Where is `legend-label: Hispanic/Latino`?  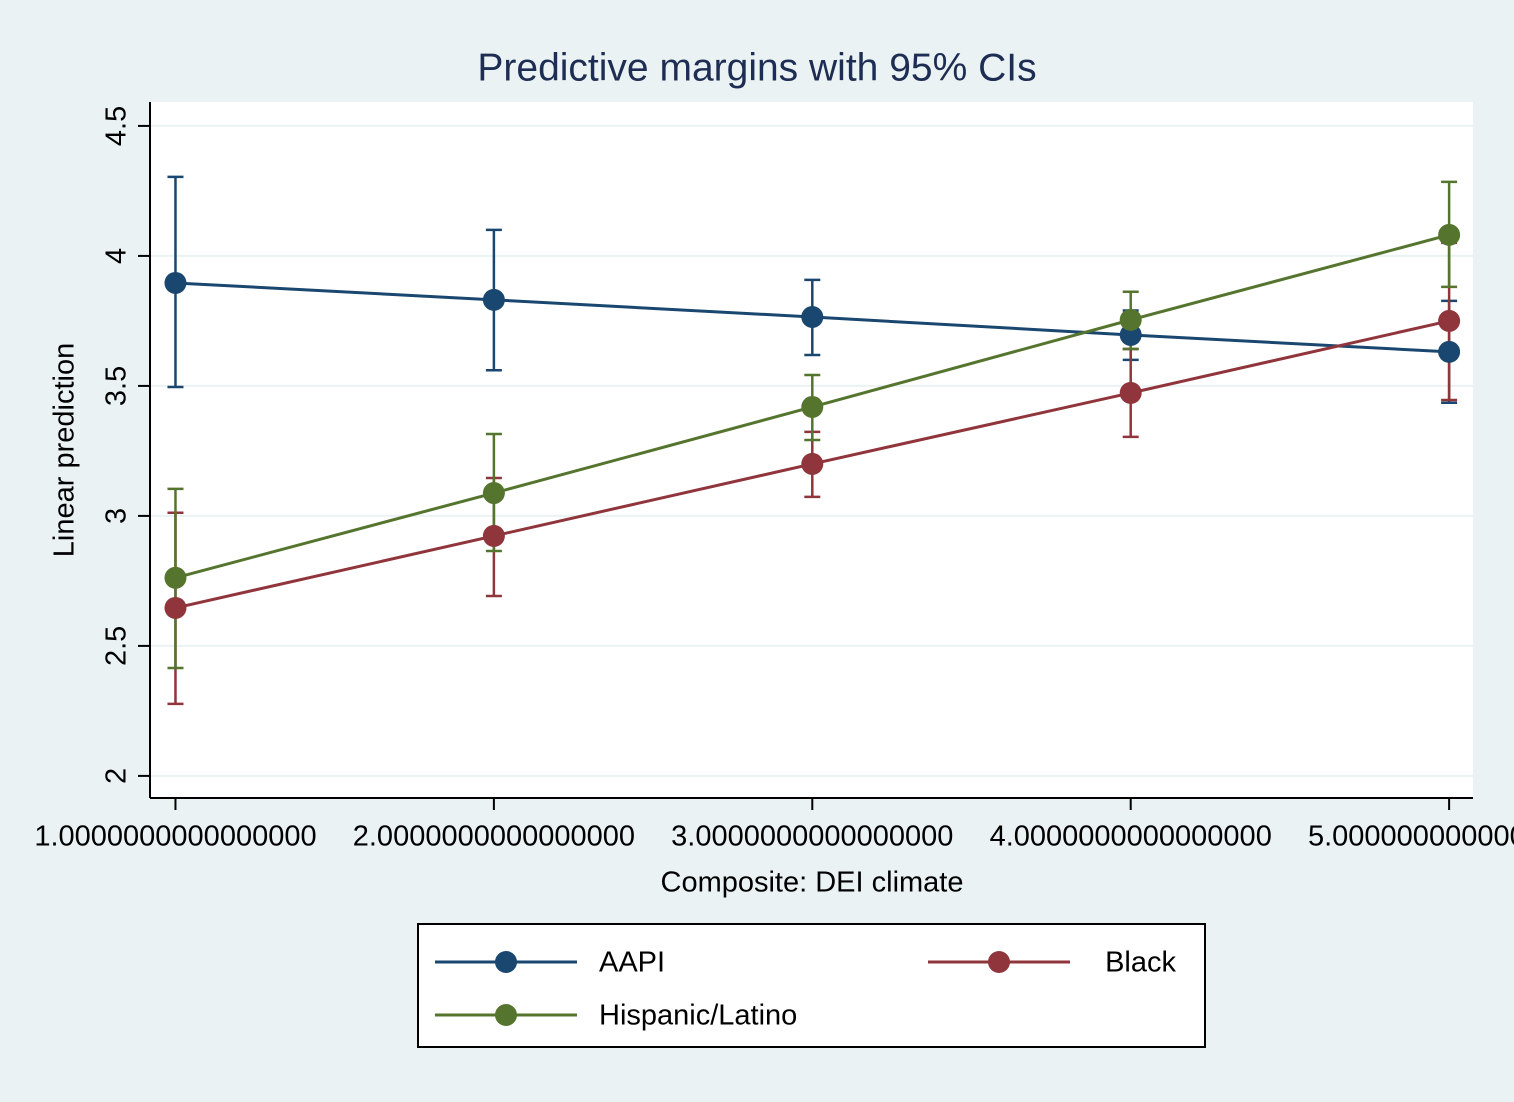
legend-label: Hispanic/Latino is located at coordinates (698, 1016).